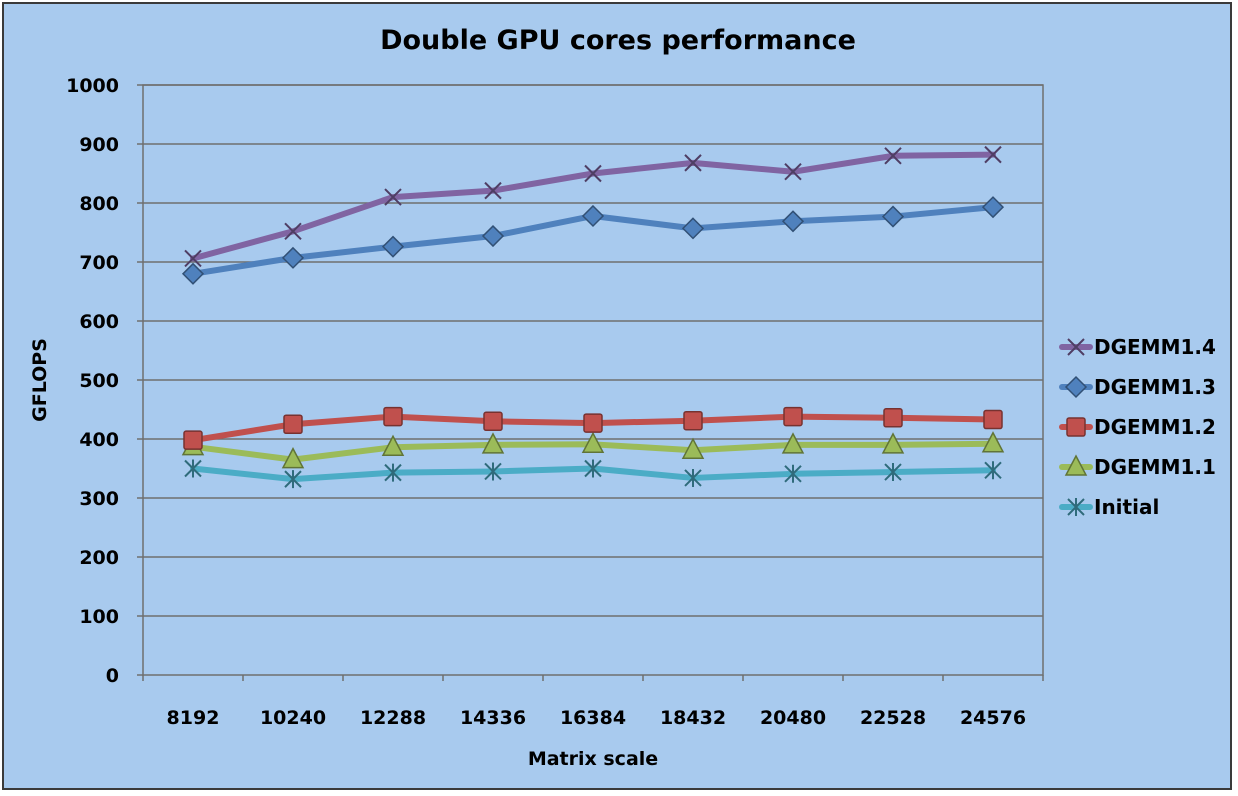 The image size is (1238, 796). I want to click on legend-item: Initial, so click(1109, 507).